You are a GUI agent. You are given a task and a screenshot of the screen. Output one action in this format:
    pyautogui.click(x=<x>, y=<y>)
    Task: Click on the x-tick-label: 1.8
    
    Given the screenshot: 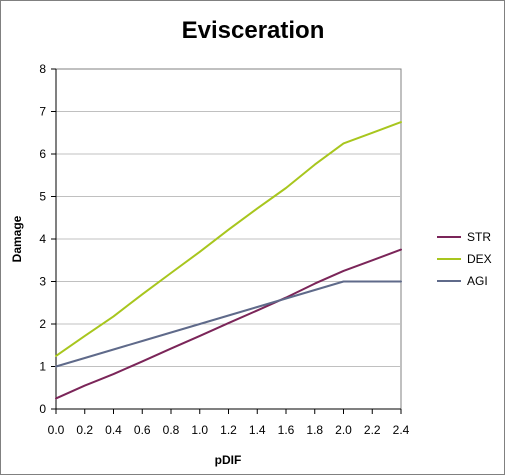 What is the action you would take?
    pyautogui.click(x=314, y=430)
    